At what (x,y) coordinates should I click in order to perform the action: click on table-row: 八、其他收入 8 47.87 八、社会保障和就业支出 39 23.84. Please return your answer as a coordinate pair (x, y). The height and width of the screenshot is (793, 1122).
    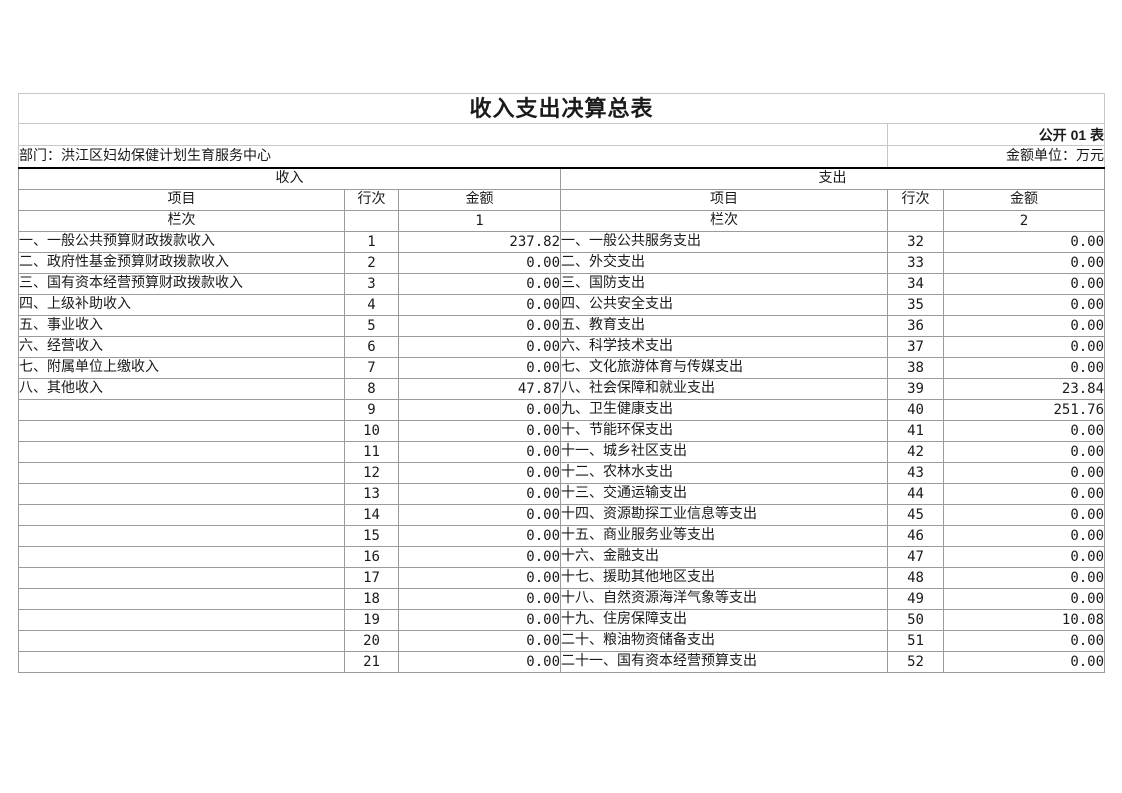
    Looking at the image, I should click on (562, 389).